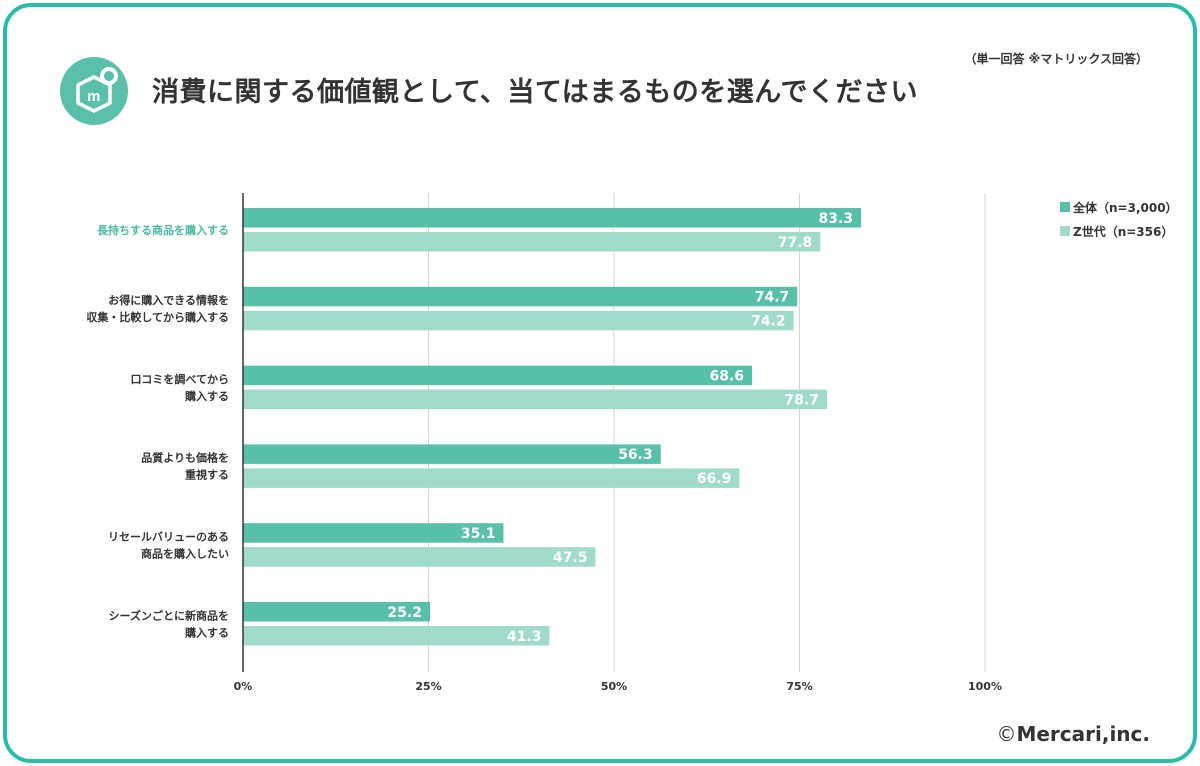 The height and width of the screenshot is (766, 1200). Describe the element at coordinates (1083, 734) in the screenshot. I see `copyright-text: Mercari,inc.` at that location.